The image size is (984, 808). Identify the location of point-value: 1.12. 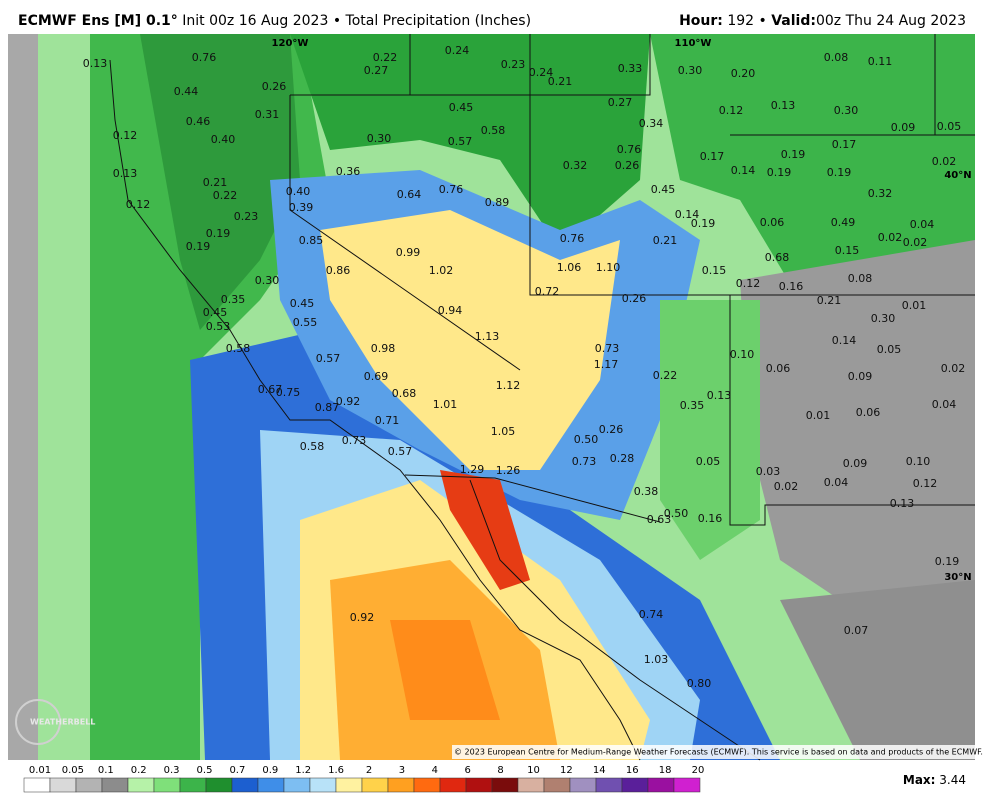
(508, 385).